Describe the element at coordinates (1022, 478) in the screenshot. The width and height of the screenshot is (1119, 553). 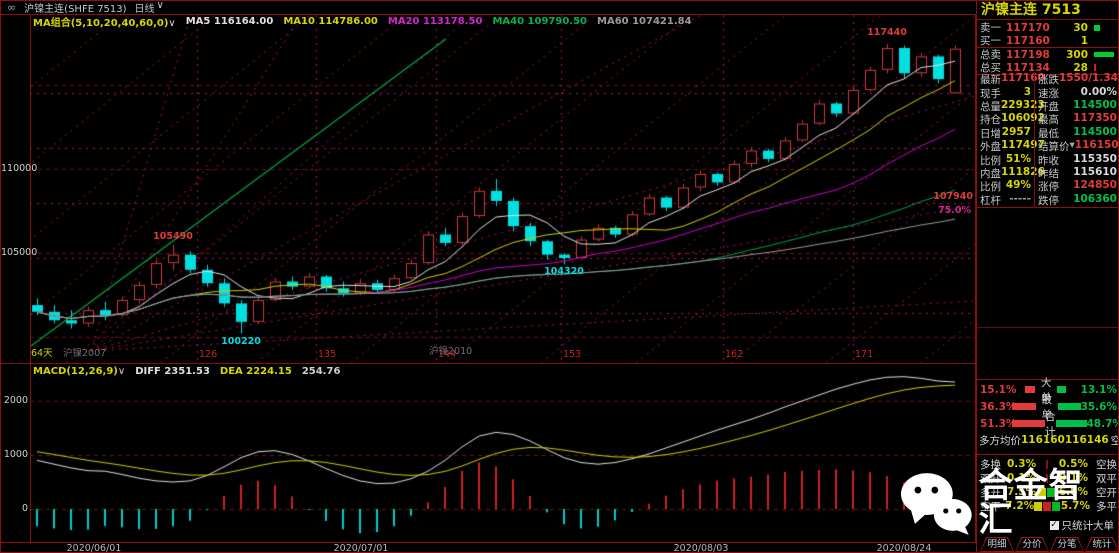
I see `swap-left-value: 0.1%` at that location.